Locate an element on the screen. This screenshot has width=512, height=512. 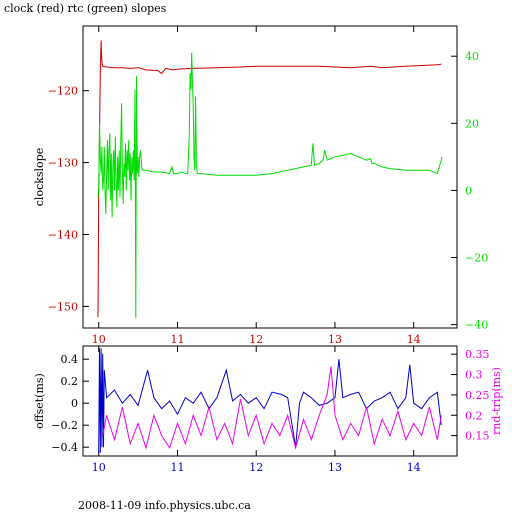
footer-text: 2008-11-09 info.physics.ubc.ca is located at coordinates (164, 505).